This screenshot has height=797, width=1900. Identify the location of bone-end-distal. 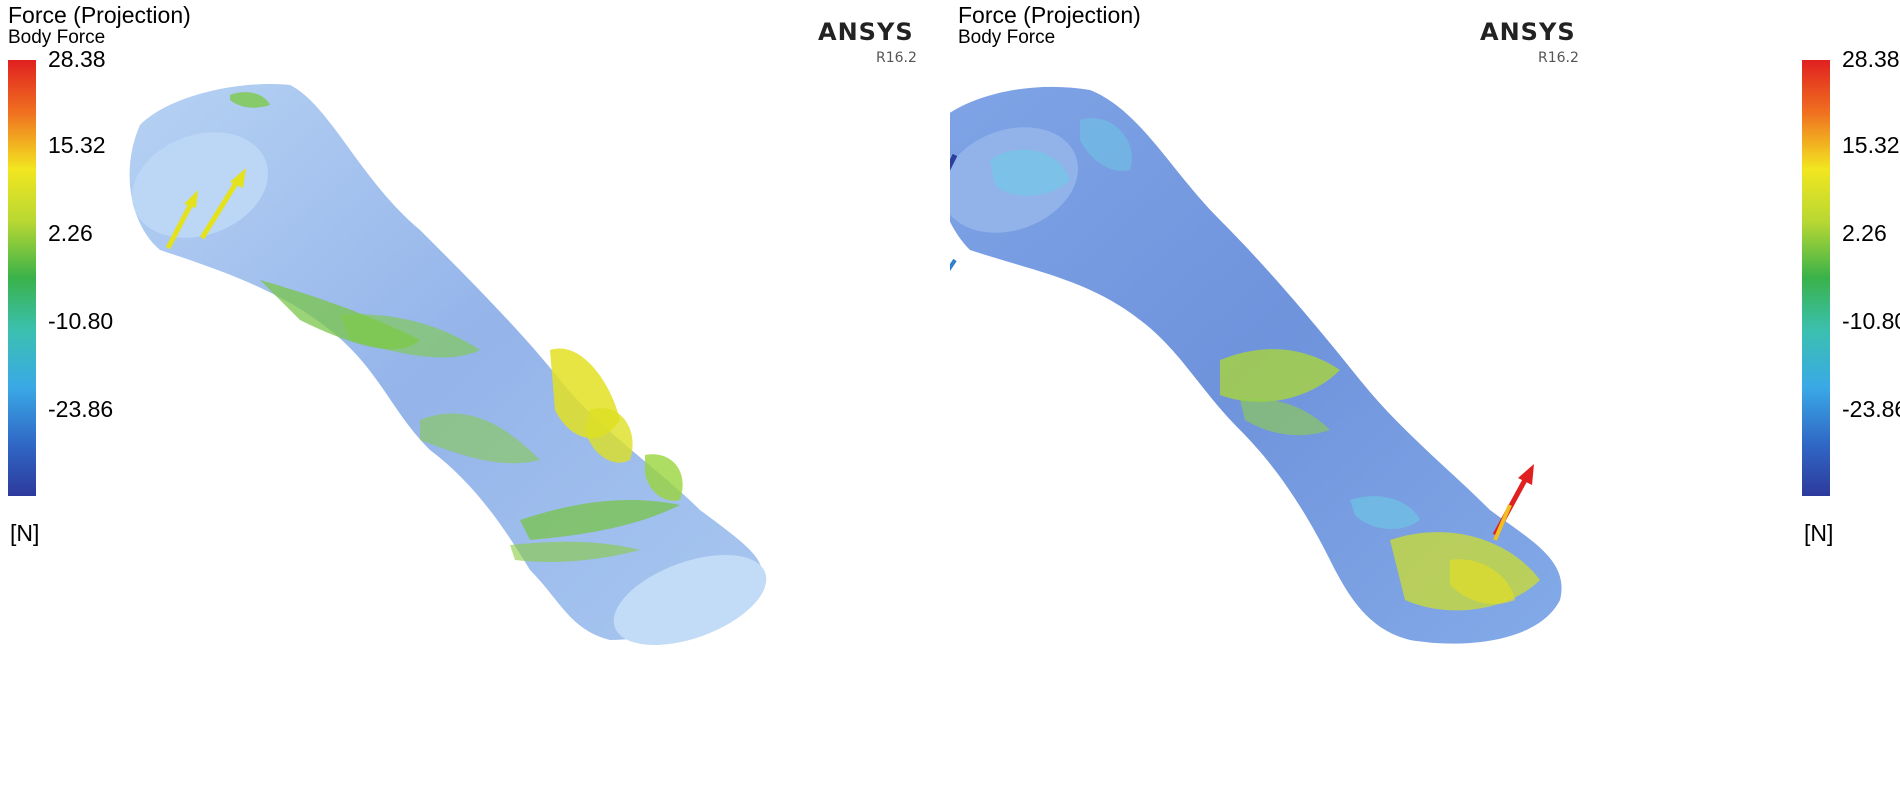
(690, 600).